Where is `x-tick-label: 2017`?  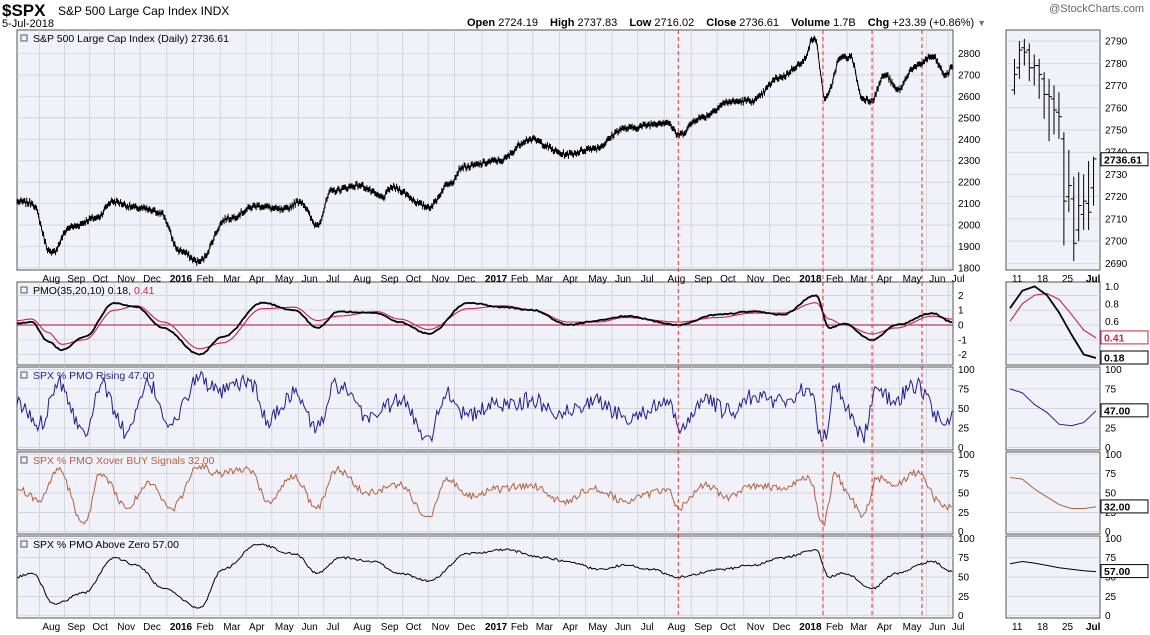 x-tick-label: 2017 is located at coordinates (496, 279).